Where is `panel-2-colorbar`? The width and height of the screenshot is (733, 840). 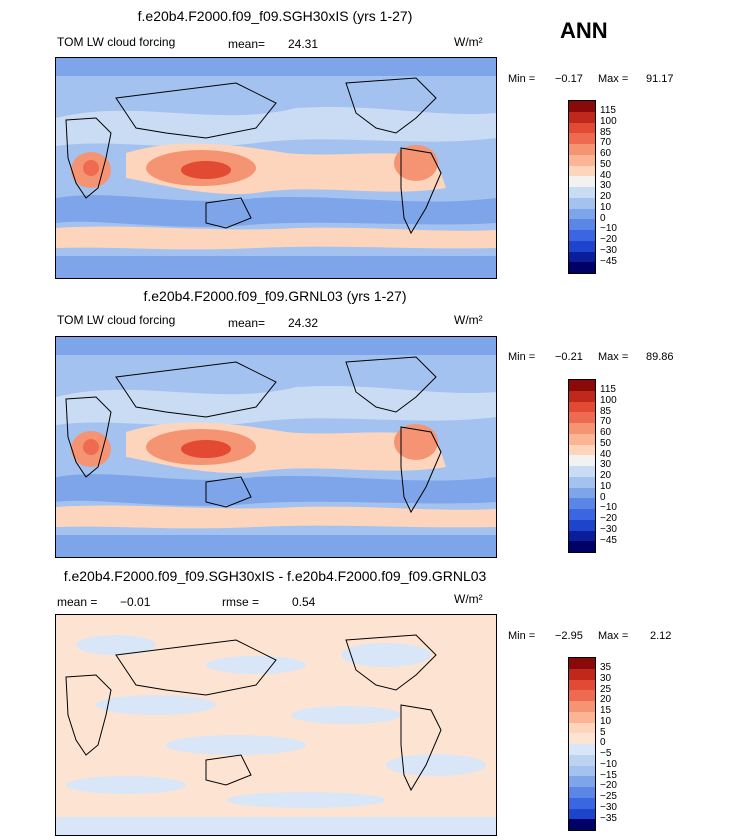
panel-2-colorbar is located at coordinates (582, 466).